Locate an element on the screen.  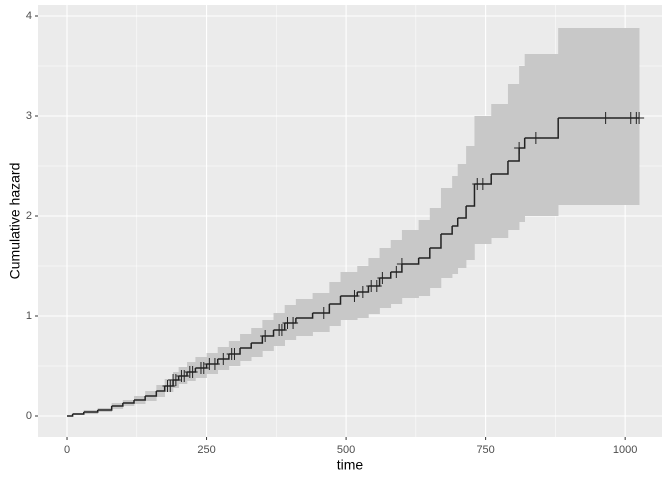
x-axis-title: time is located at coordinates (350, 465).